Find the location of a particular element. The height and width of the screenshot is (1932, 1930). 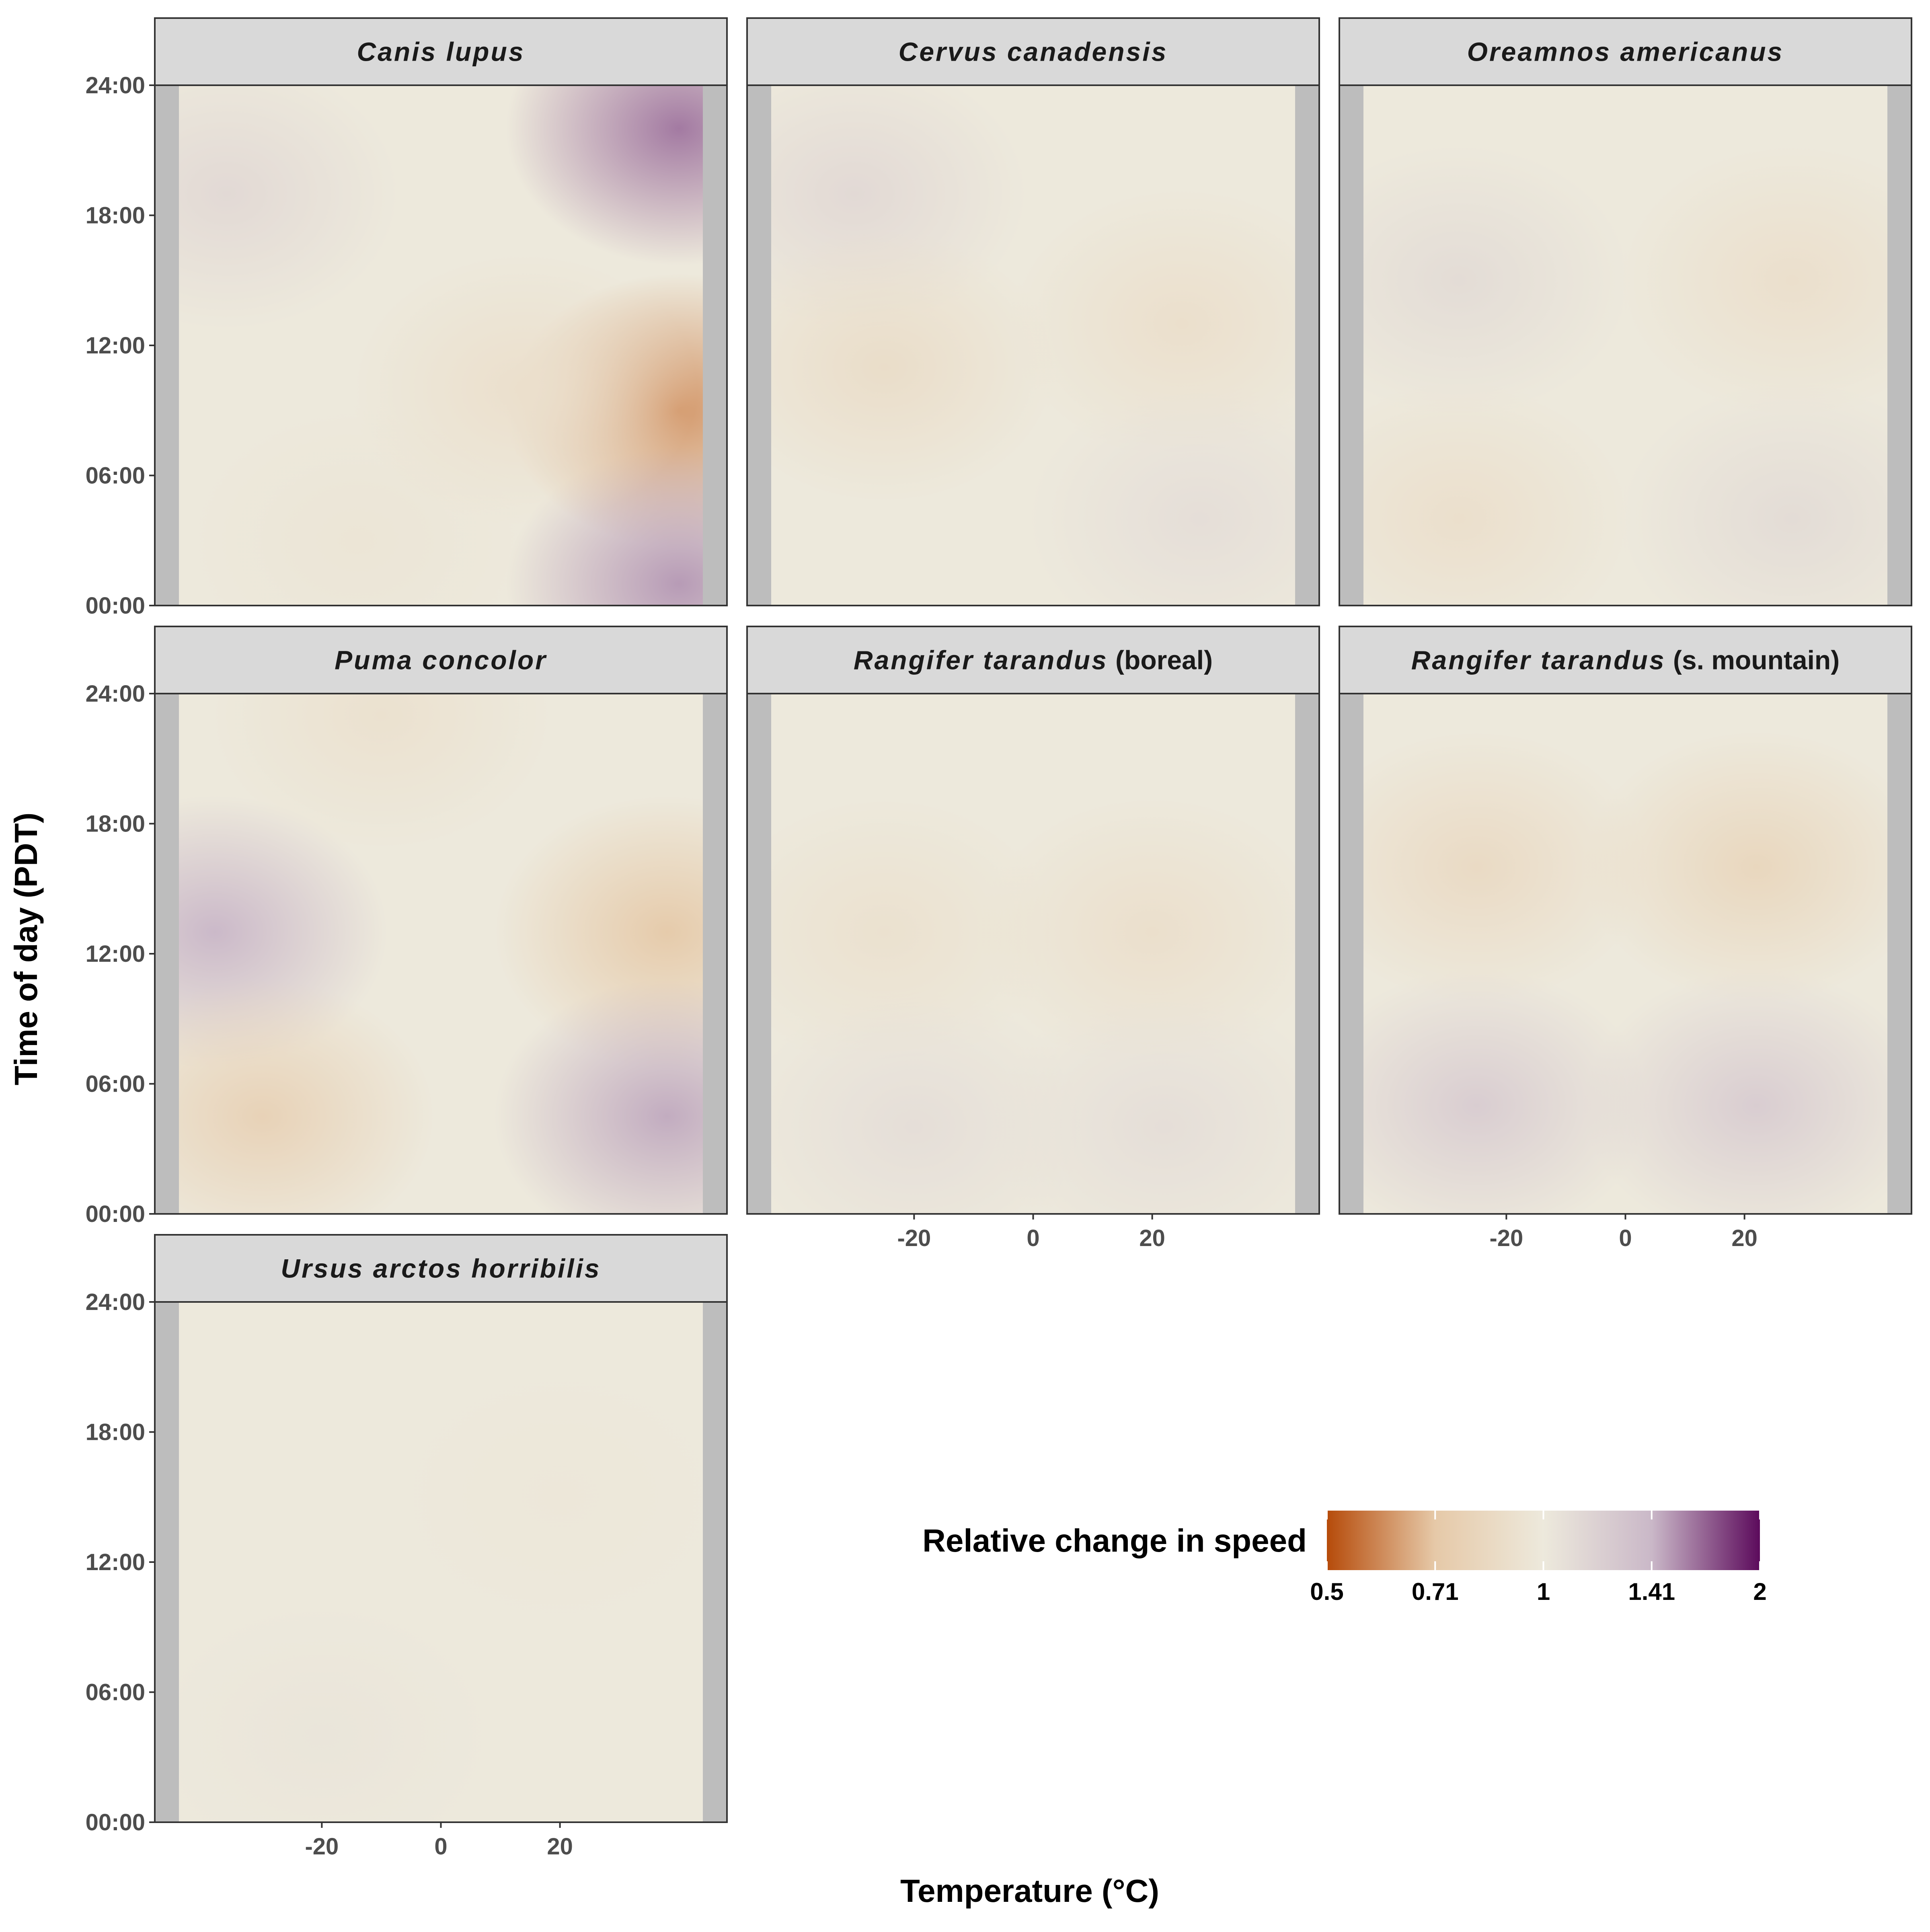

legend-tick-label: 2 is located at coordinates (1759, 1591).